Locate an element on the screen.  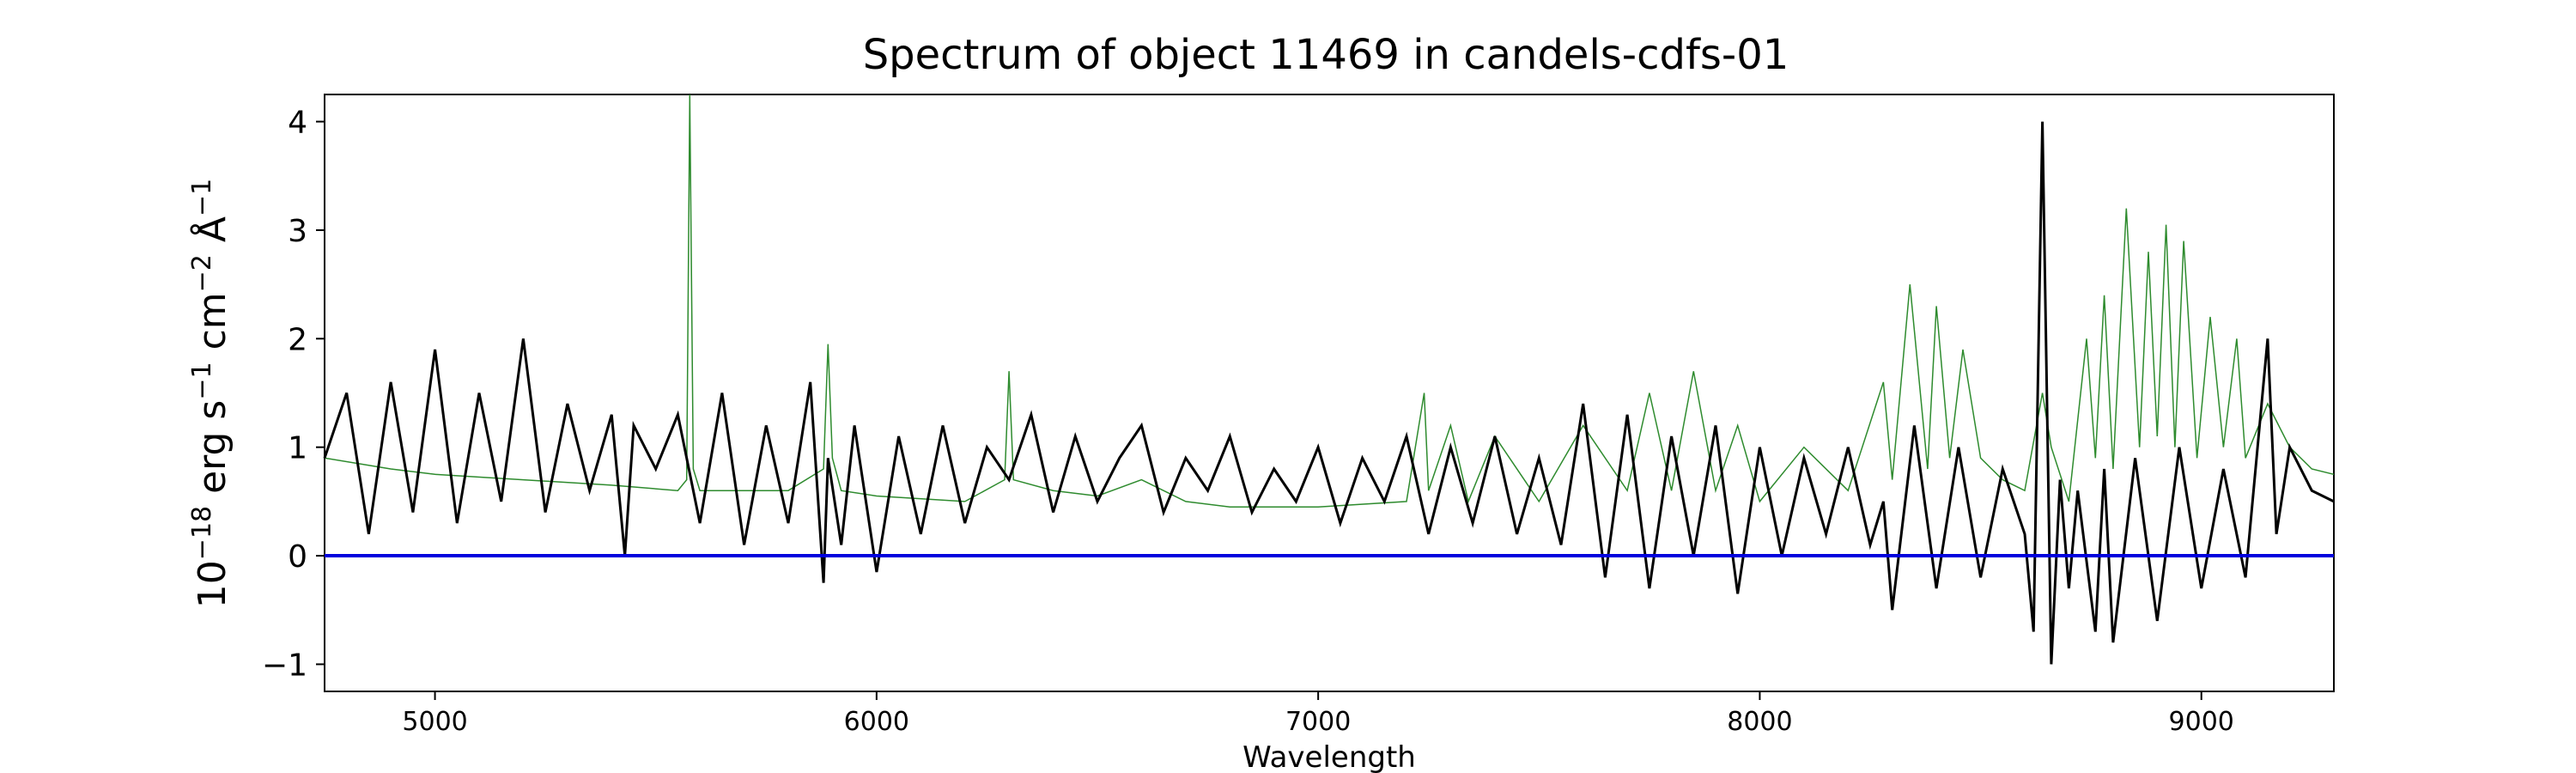
x-tick-label: 7000 is located at coordinates (1318, 722).